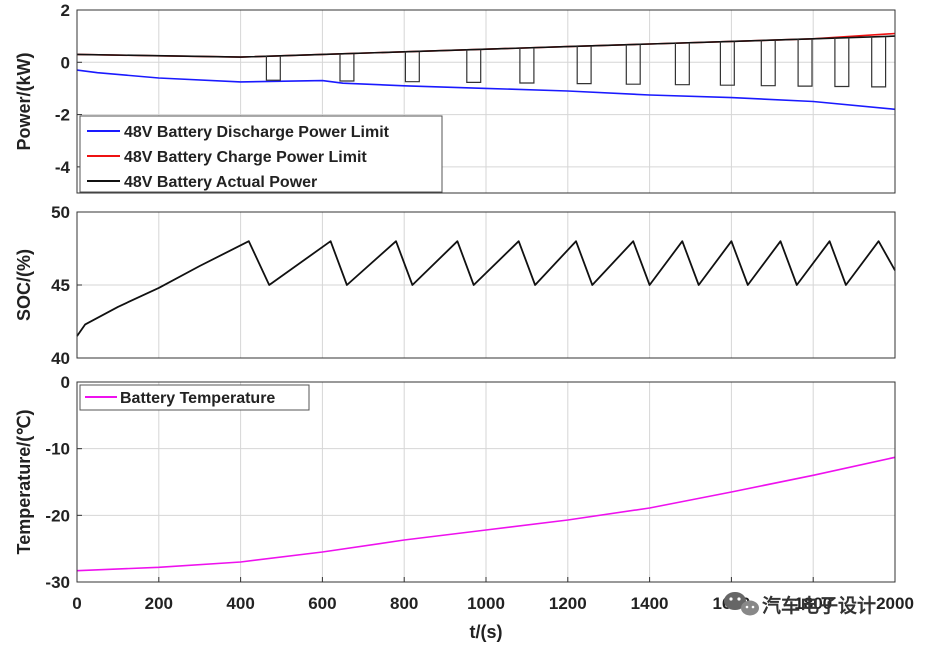 The width and height of the screenshot is (932, 647). I want to click on y-tick-label: 2, so click(65, 10).